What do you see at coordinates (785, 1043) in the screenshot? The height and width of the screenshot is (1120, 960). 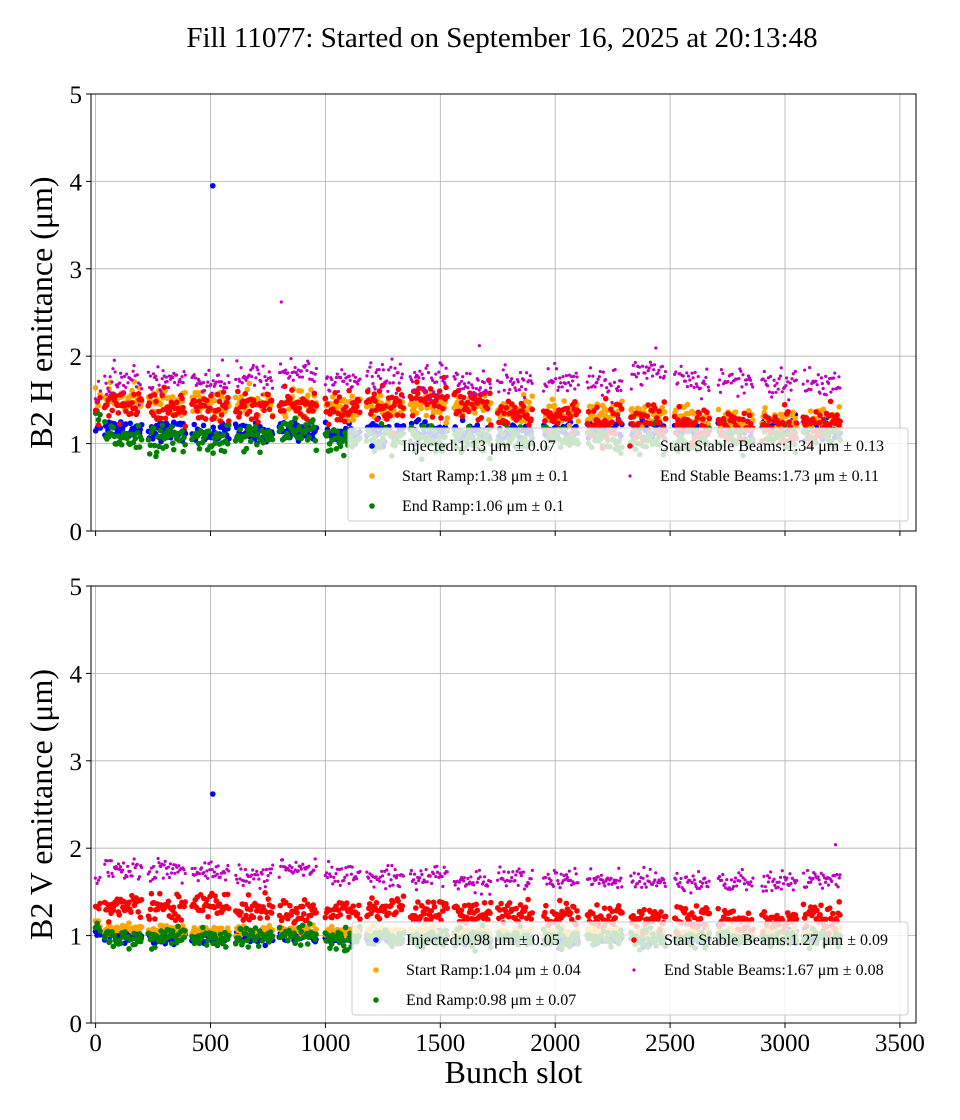 I see `x-tick-label: 3000` at bounding box center [785, 1043].